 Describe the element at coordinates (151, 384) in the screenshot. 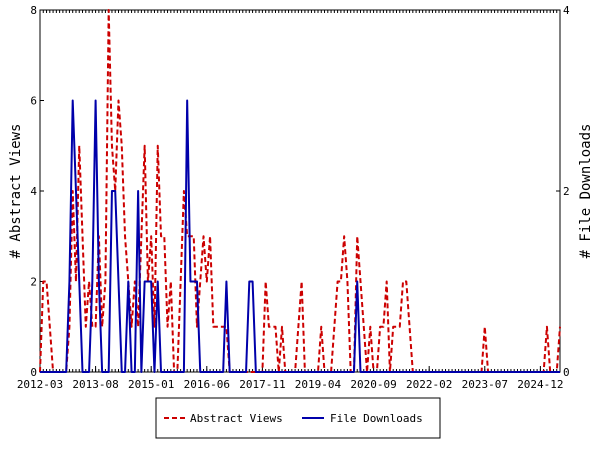

I see `x-axis-tick-label: 2015-01` at that location.